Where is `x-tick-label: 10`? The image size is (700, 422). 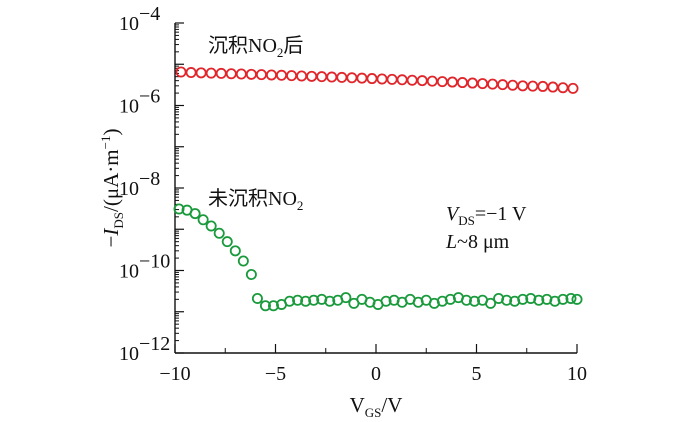 x-tick-label: 10 is located at coordinates (577, 374).